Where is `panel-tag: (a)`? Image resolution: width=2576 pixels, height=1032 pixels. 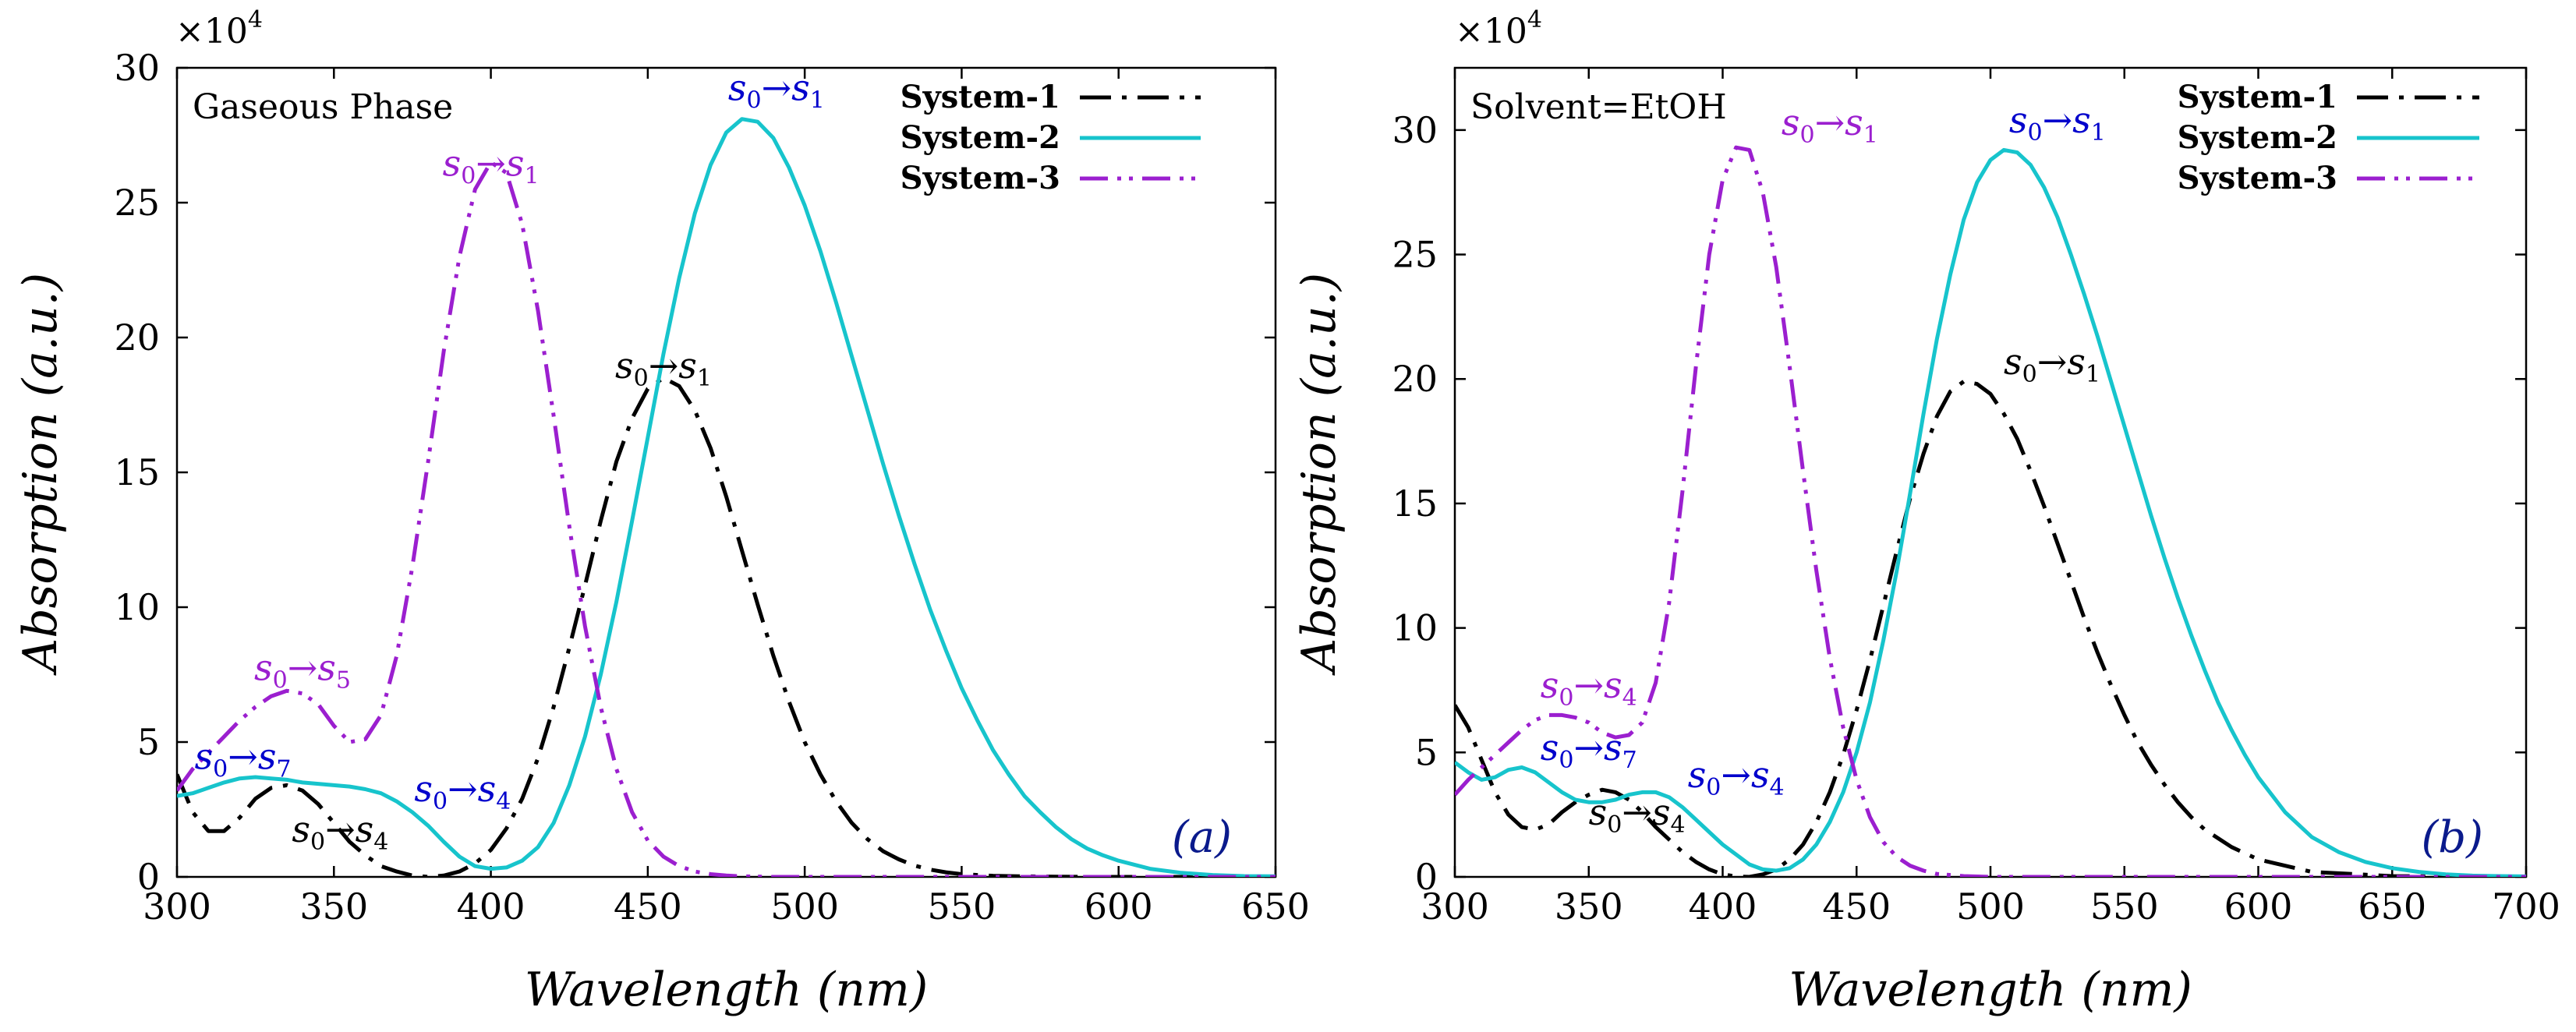 panel-tag: (a) is located at coordinates (1202, 837).